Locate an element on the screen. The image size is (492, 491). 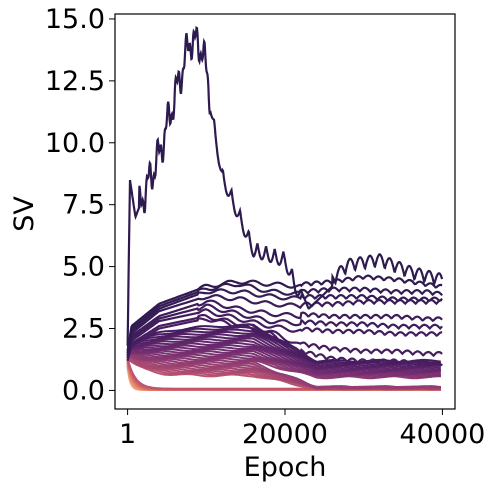
y-axis-ticks: 0.0 2.5 5.0 7.5 10.0 12.5 15.0 is located at coordinates (80, 205).